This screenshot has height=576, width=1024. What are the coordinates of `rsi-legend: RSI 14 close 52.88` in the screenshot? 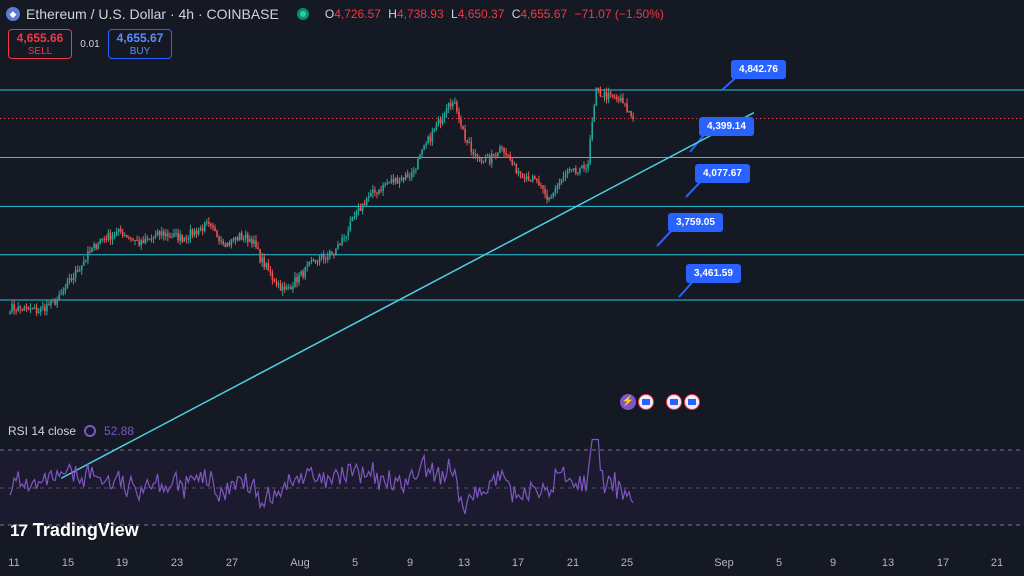 It's located at (71, 431).